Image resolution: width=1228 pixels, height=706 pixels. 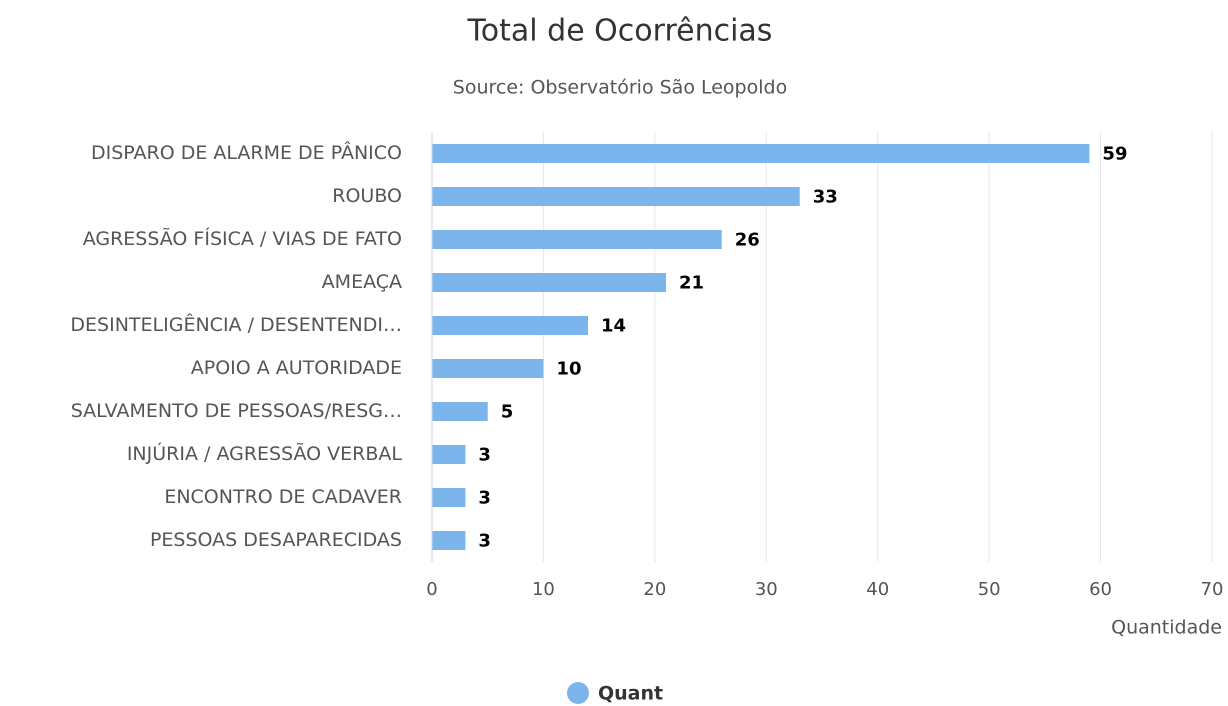 What do you see at coordinates (825, 197) in the screenshot?
I see `data-label: 33` at bounding box center [825, 197].